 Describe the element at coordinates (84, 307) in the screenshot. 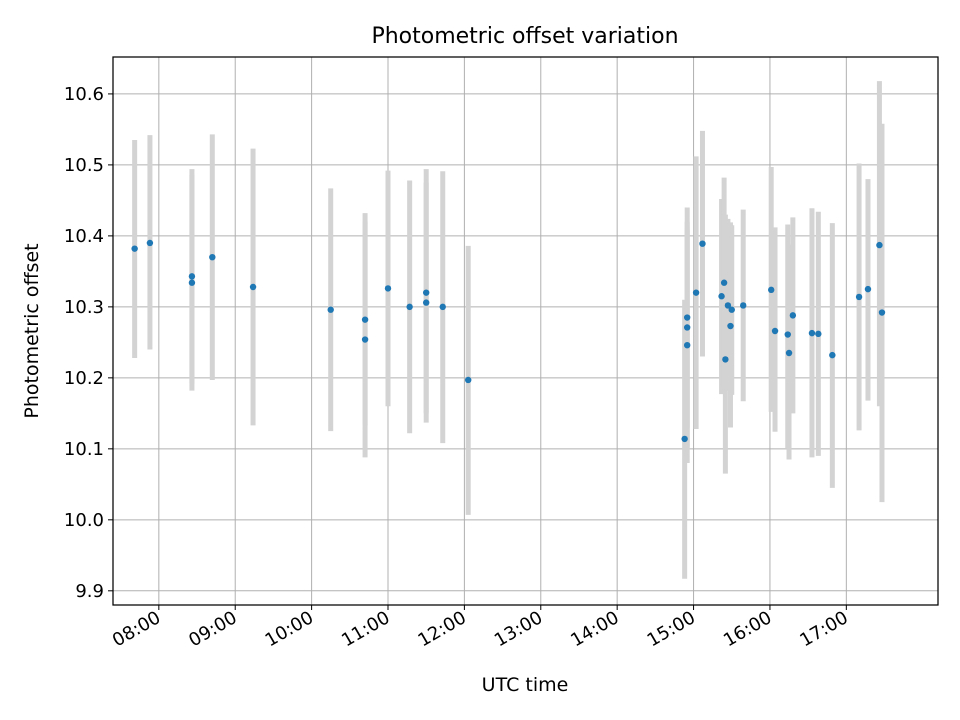

I see `y-tick-label: 10.3` at that location.